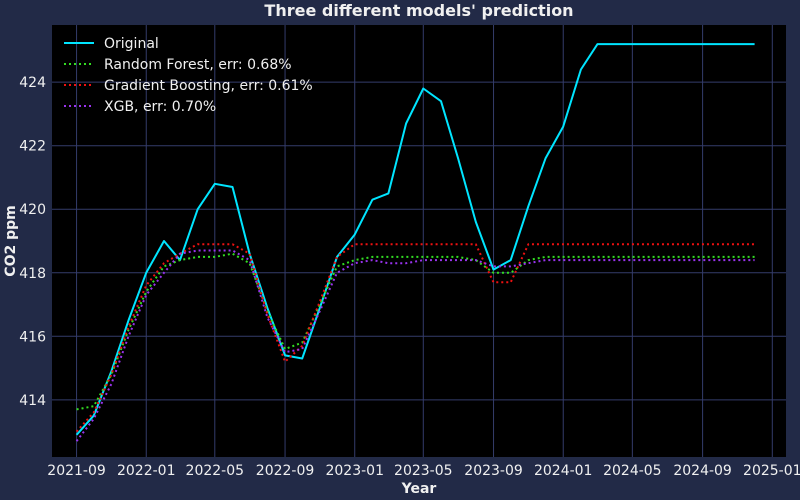 The width and height of the screenshot is (800, 500). What do you see at coordinates (32, 242) in the screenshot?
I see `y-axis: 414 416 418 420 422 424` at bounding box center [32, 242].